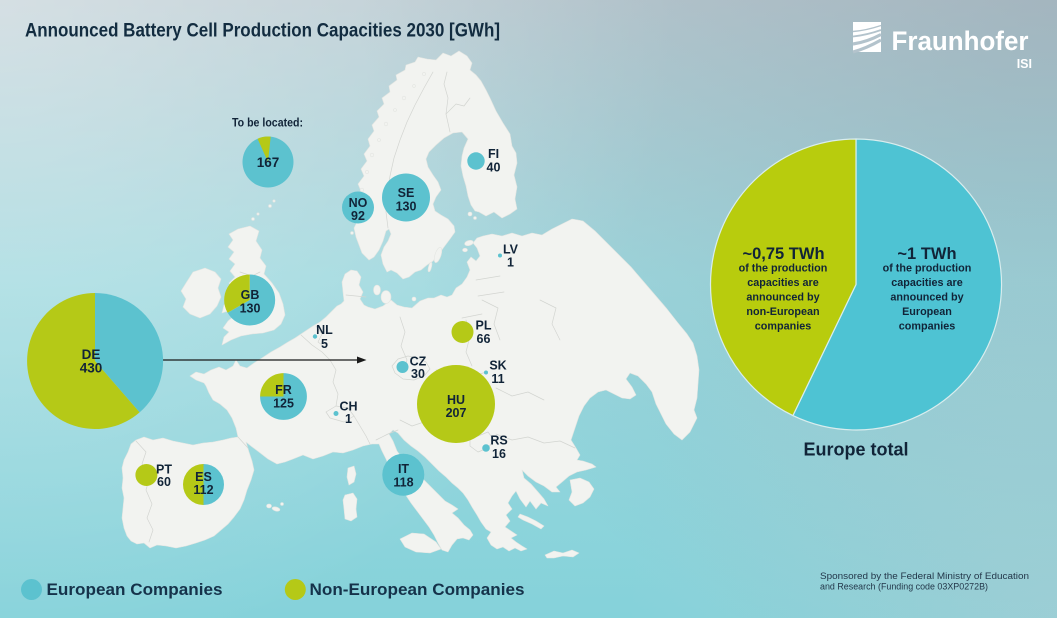  Describe the element at coordinates (418, 374) in the screenshot. I see `svg-text: 30` at that location.